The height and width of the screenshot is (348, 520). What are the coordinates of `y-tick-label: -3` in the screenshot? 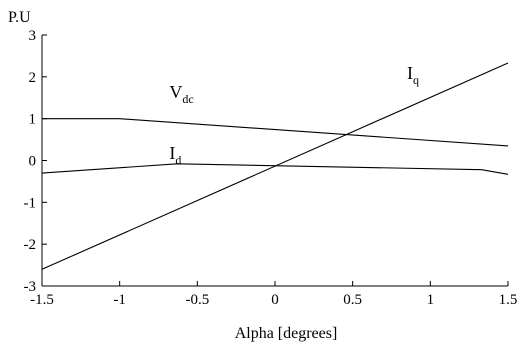 It's located at (30, 287).